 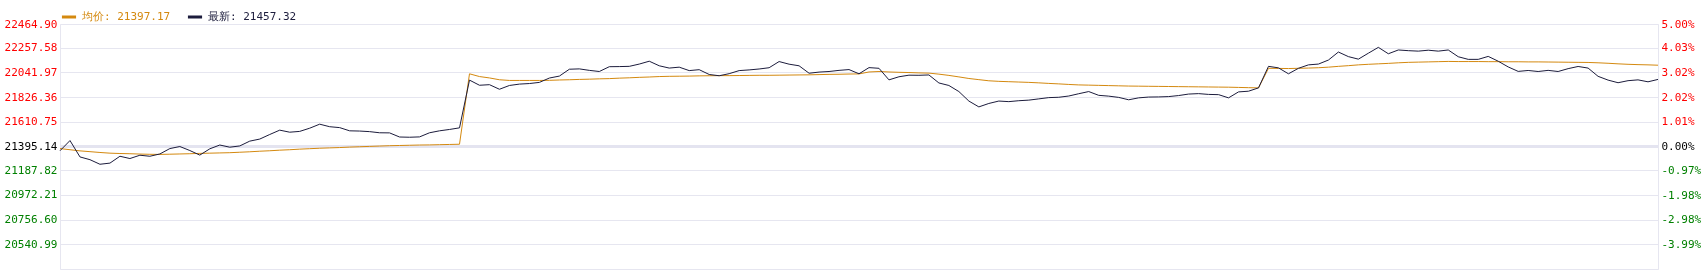 I want to click on y-tick-label: 22257.58, so click(x=31, y=48).